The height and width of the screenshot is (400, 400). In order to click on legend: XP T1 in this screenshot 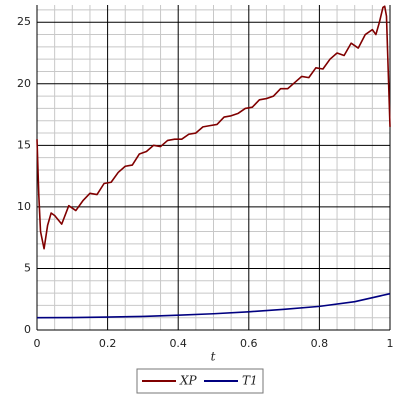, I will do `click(200, 381)`.